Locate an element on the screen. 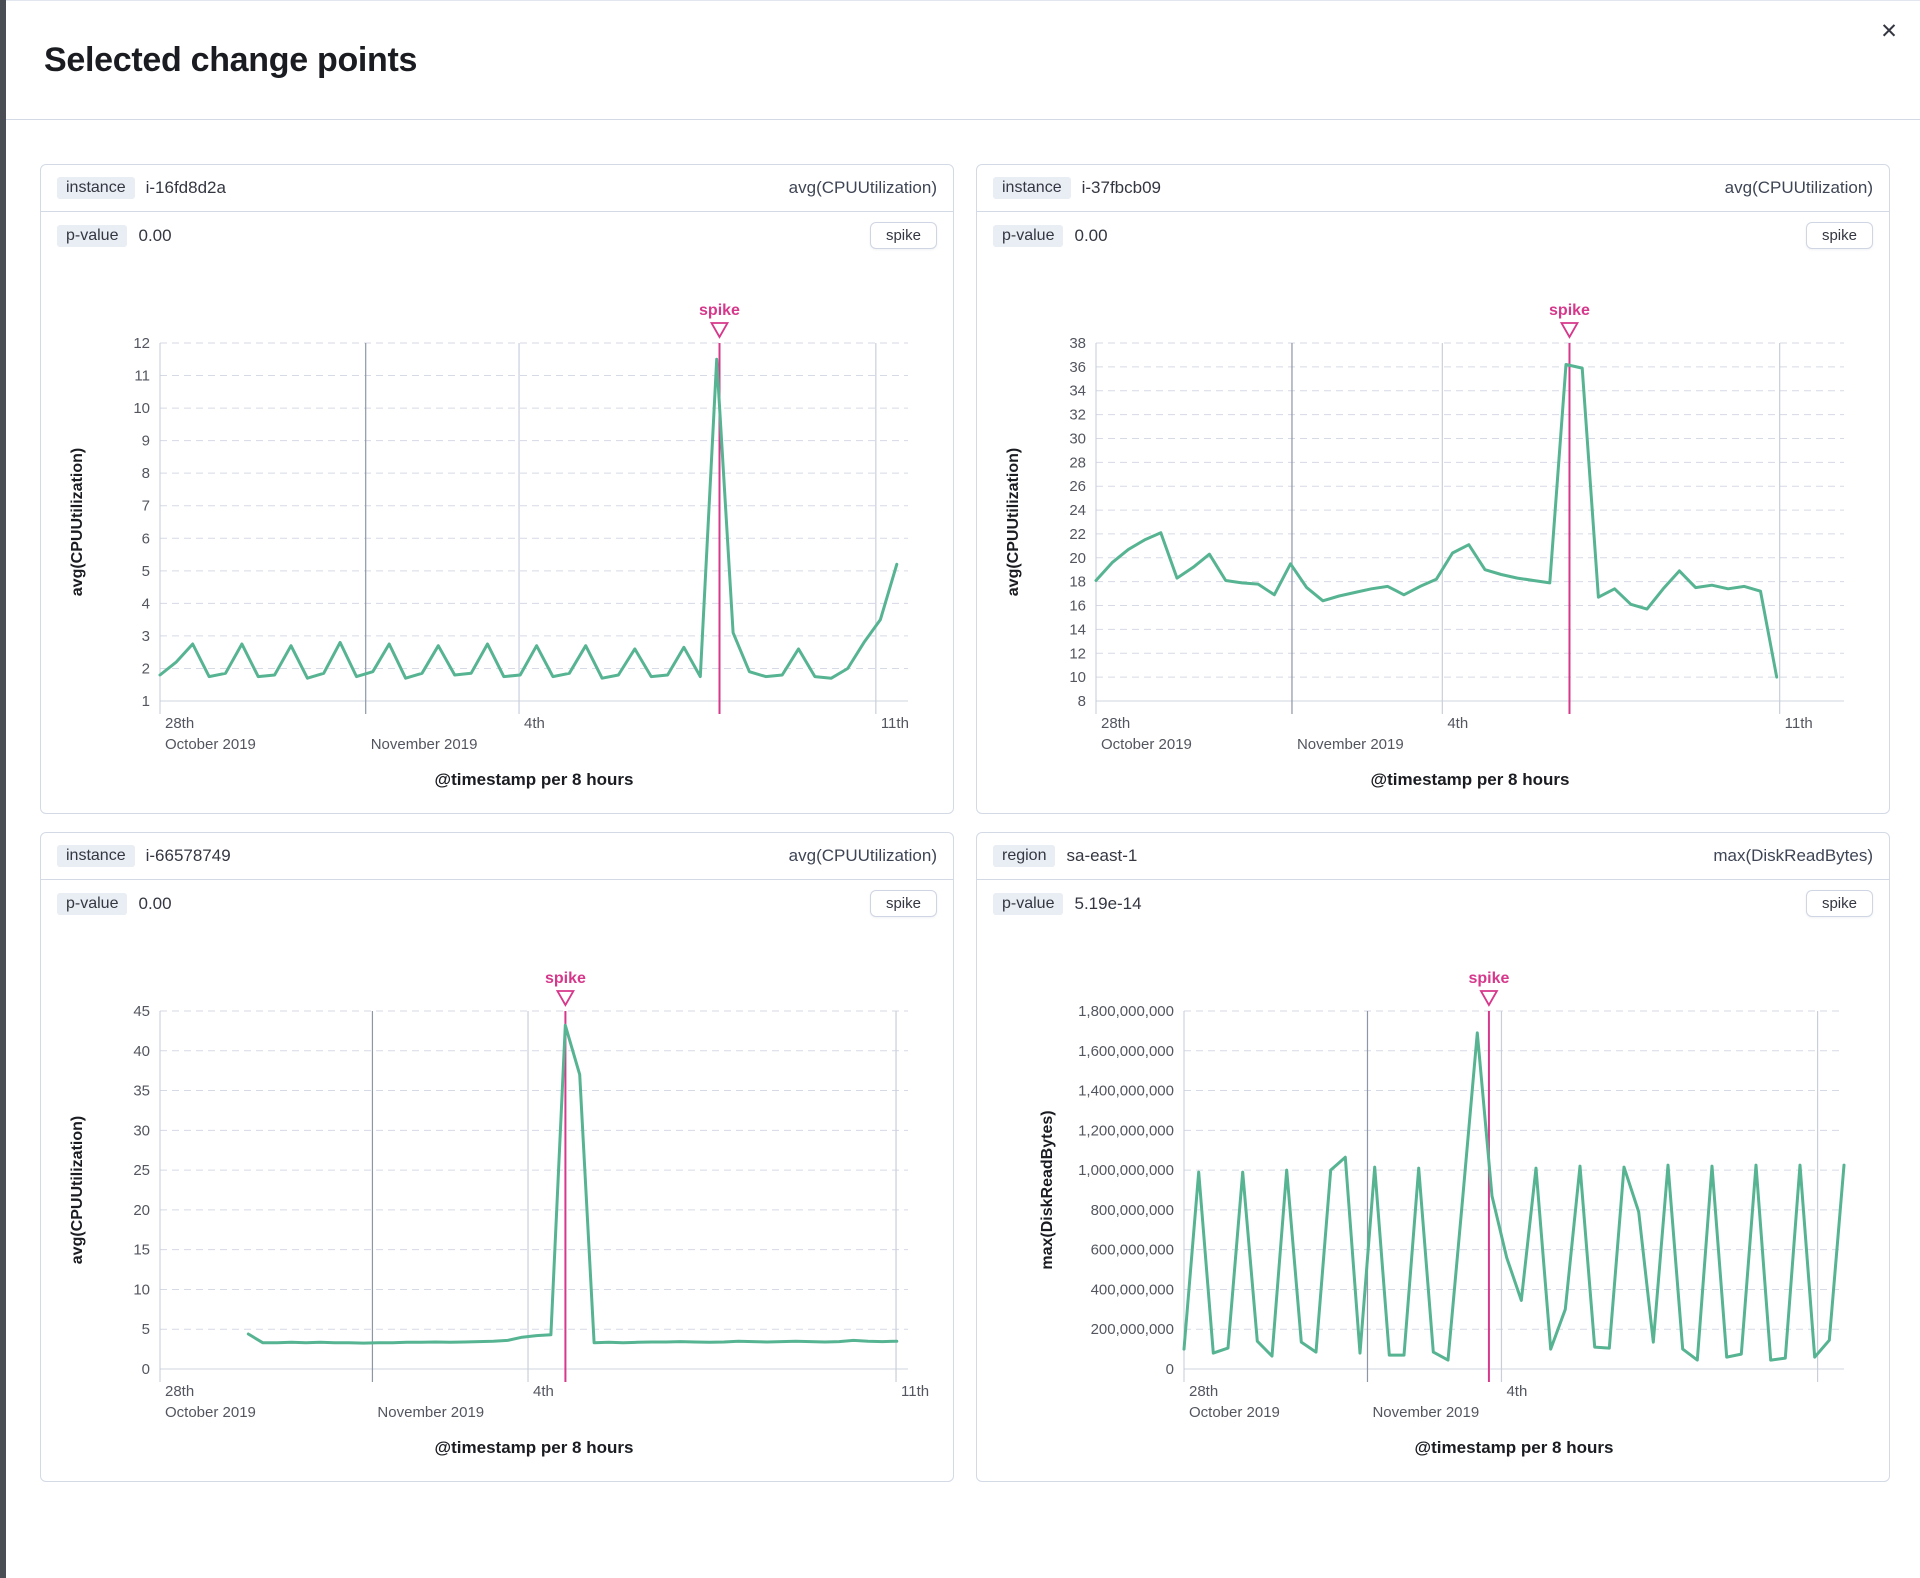  y-tick-label: 11 is located at coordinates (142, 376).